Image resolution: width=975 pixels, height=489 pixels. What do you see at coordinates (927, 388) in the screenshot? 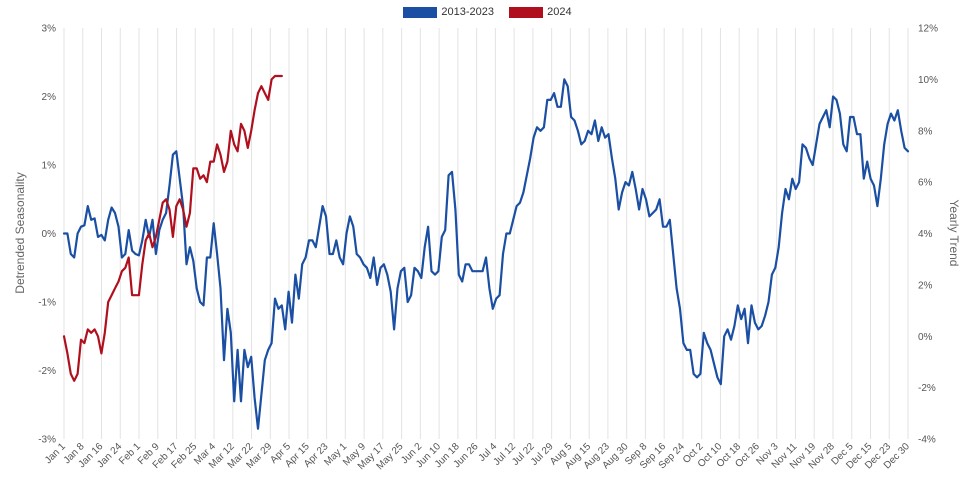
I see `y2-tick-label: -2%` at bounding box center [927, 388].